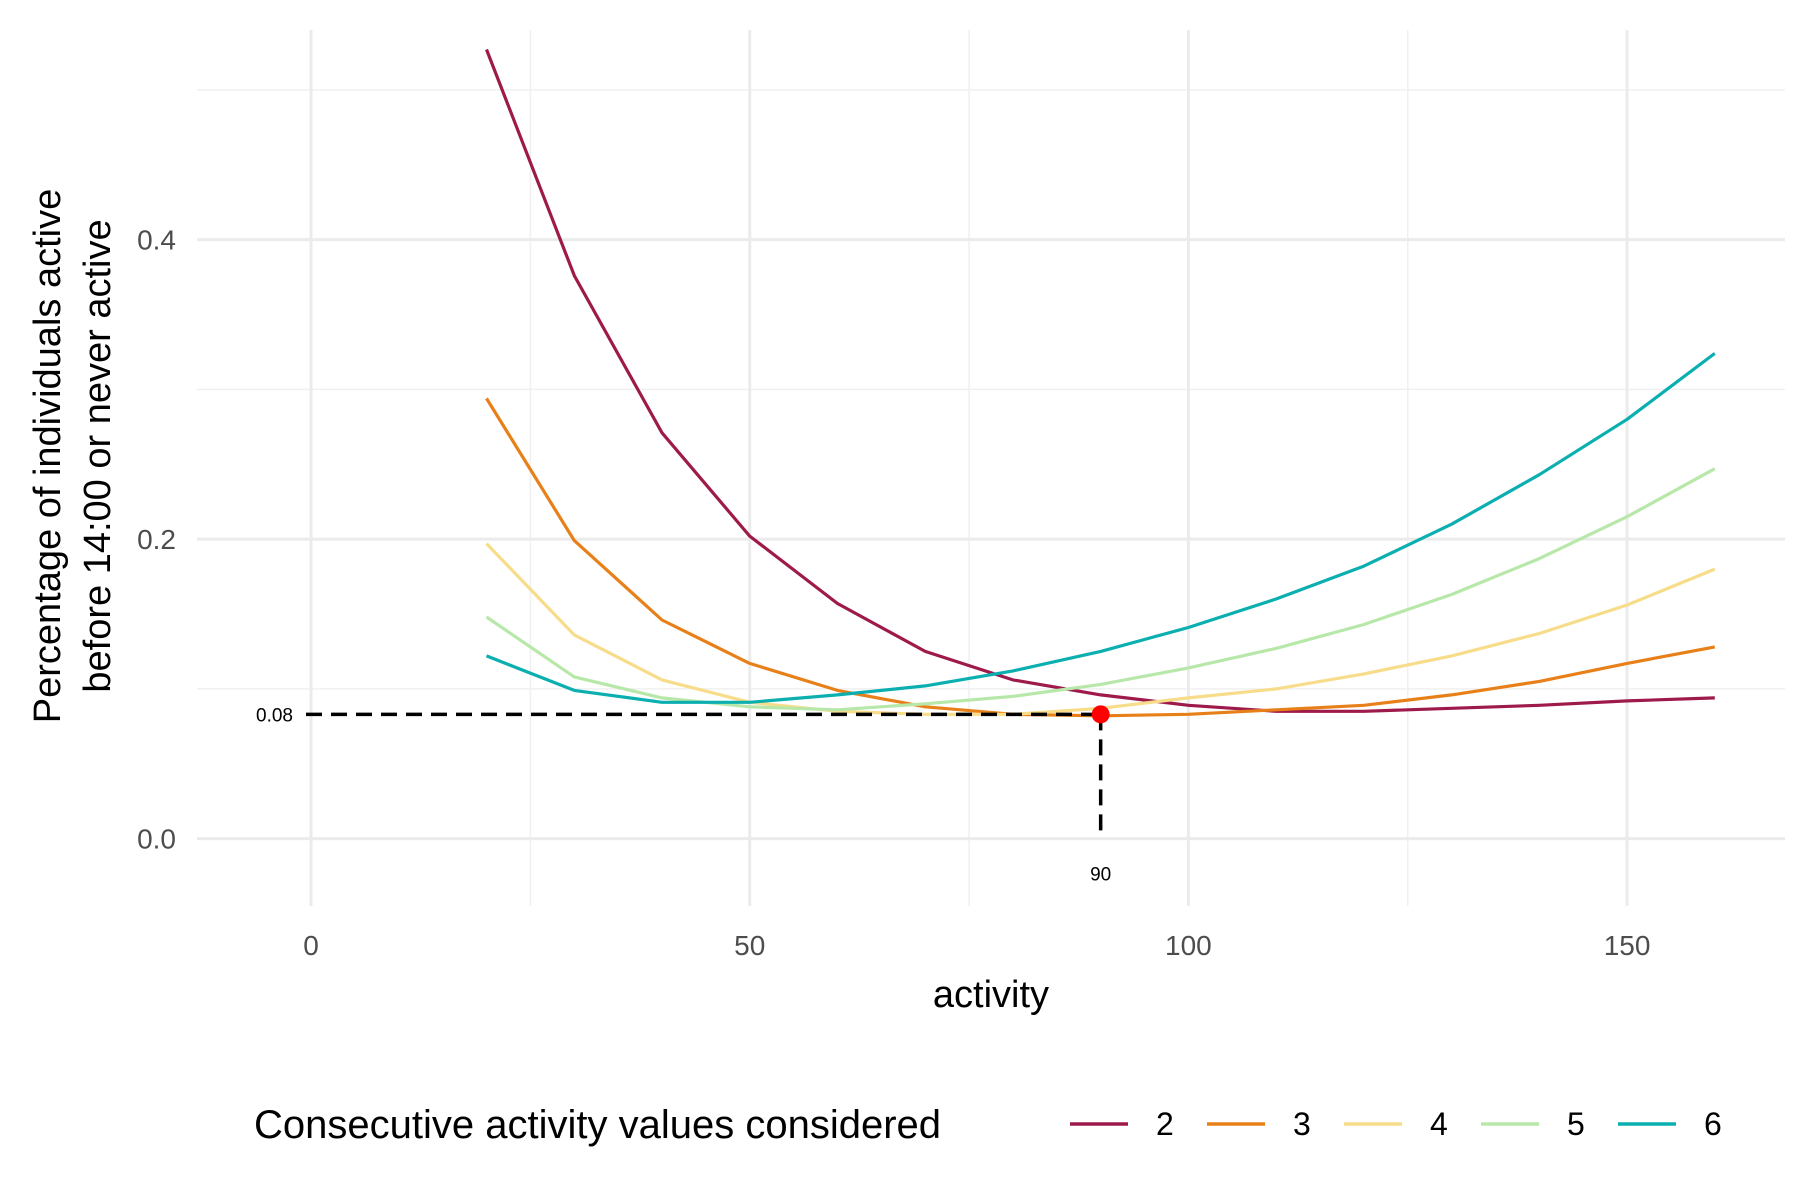 The image size is (1800, 1200). Describe the element at coordinates (1576, 1124) in the screenshot. I see `legend-label-5: 5` at that location.